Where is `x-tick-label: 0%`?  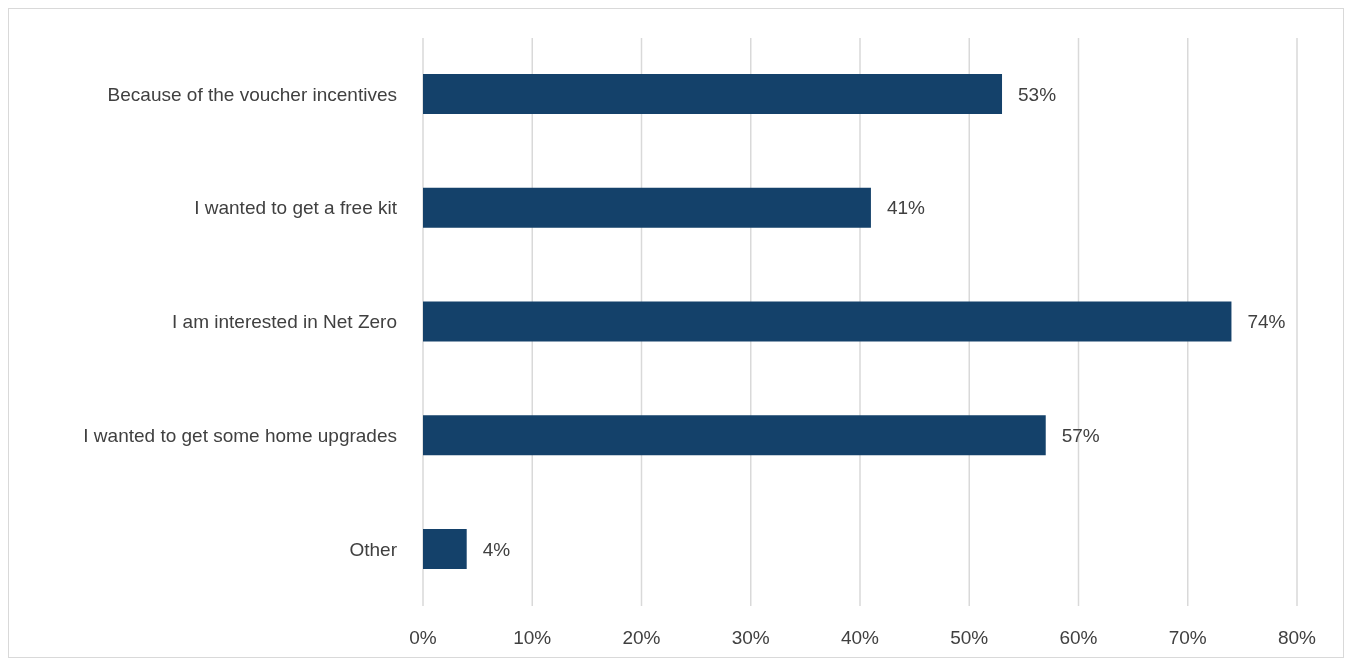 x-tick-label: 0% is located at coordinates (423, 637).